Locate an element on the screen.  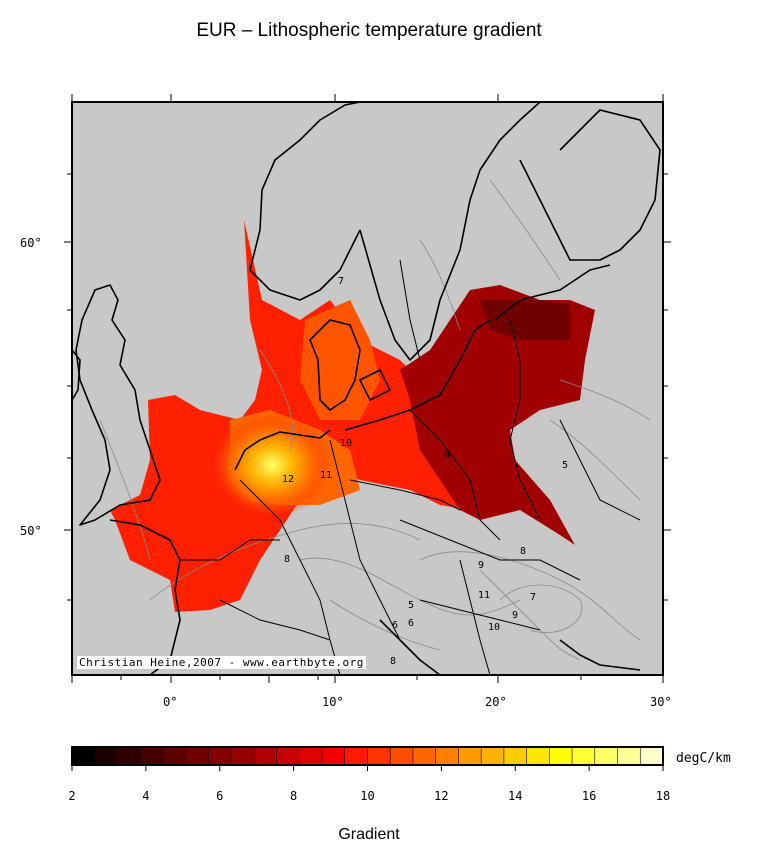
contour-label: 12 is located at coordinates (288, 479).